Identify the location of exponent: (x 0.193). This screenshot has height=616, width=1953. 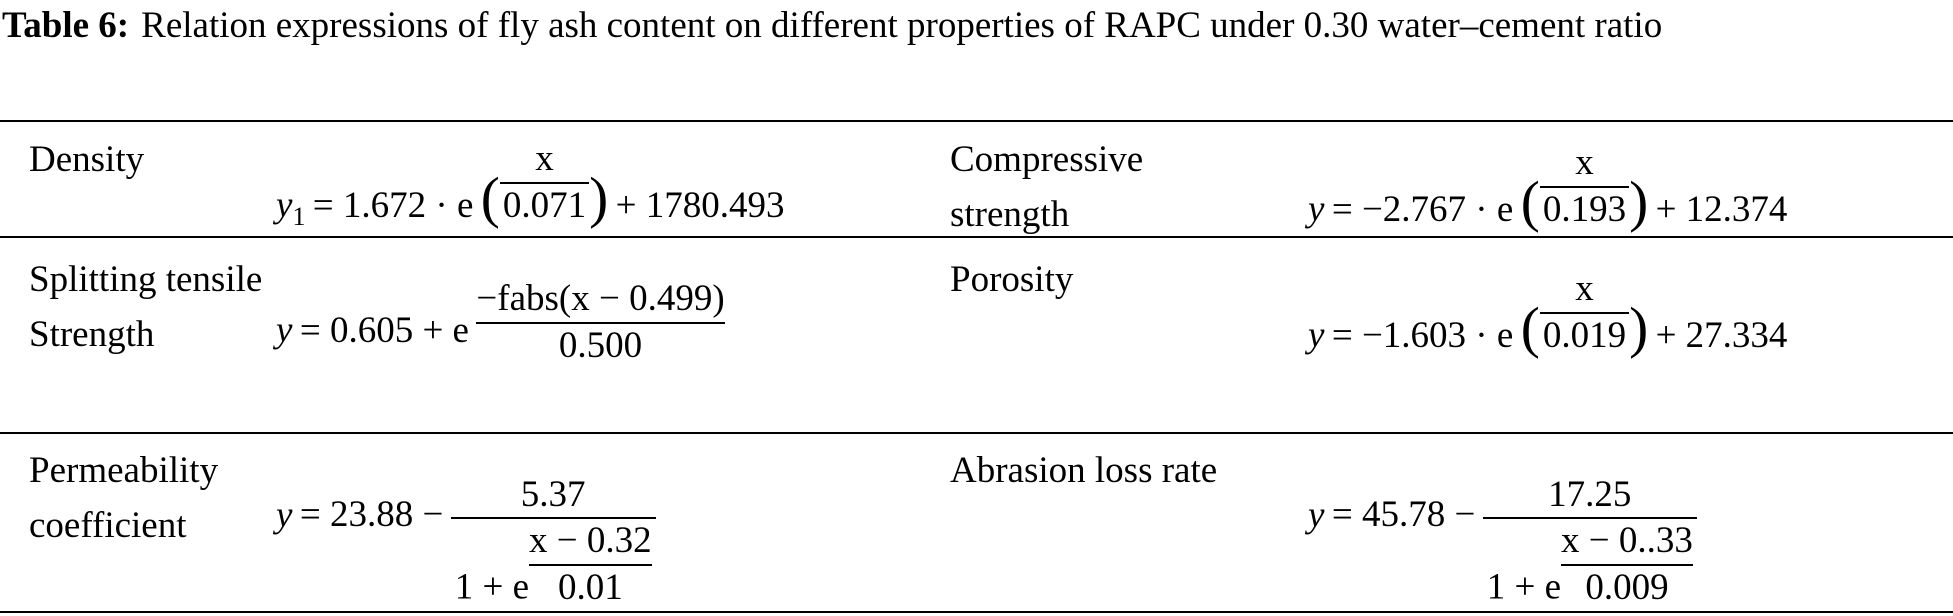
(1584, 186).